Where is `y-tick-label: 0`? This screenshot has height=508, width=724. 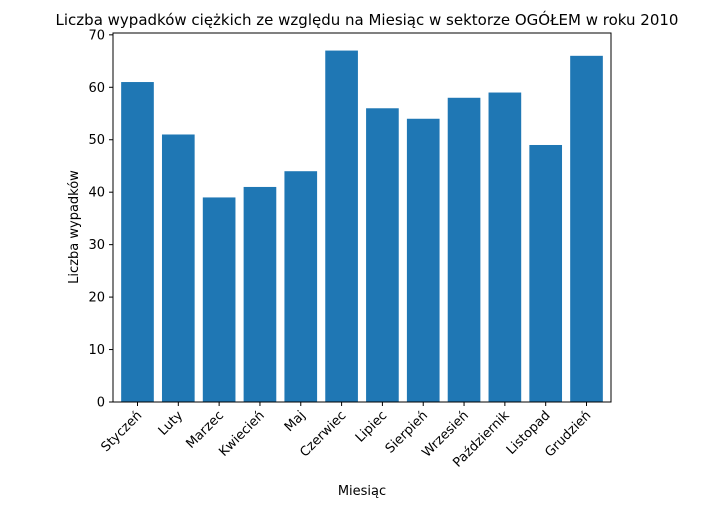
y-tick-label: 0 is located at coordinates (101, 403).